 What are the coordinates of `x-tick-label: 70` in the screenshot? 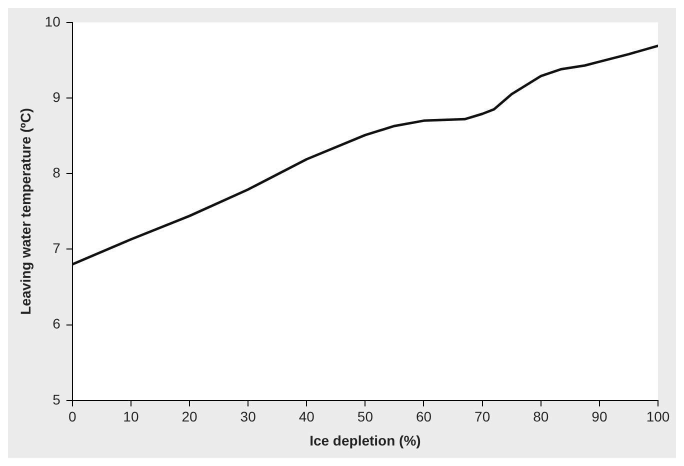 It's located at (482, 416).